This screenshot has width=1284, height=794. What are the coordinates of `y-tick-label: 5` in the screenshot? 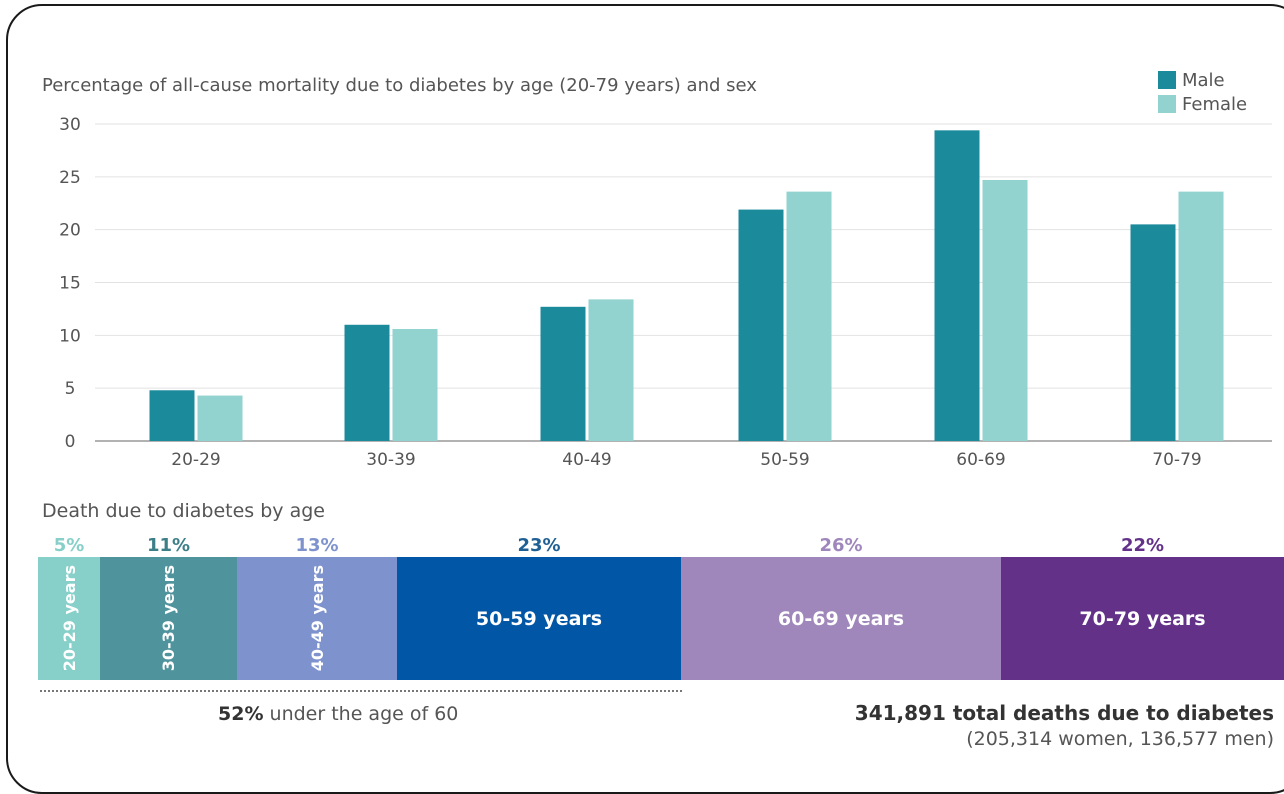 It's located at (70, 389).